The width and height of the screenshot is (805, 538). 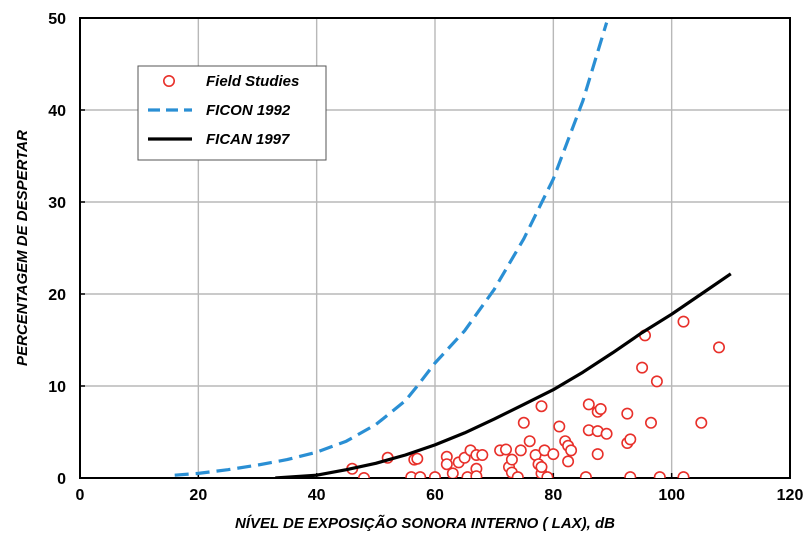 What do you see at coordinates (671, 495) in the screenshot?
I see `x-tick-label: 100` at bounding box center [671, 495].